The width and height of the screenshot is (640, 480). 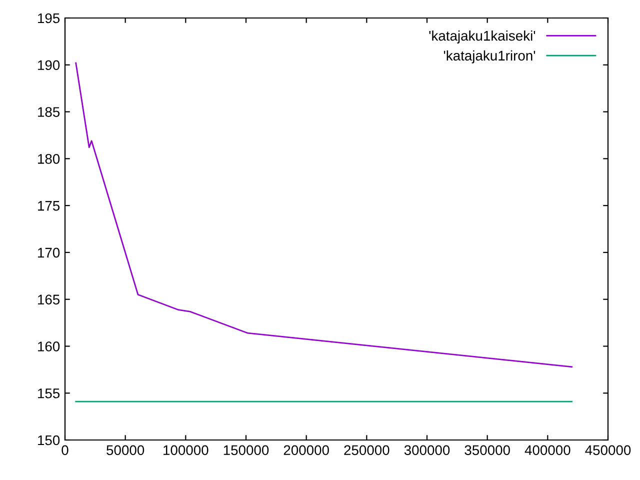 I want to click on x-tick-label: 200000, so click(x=306, y=450).